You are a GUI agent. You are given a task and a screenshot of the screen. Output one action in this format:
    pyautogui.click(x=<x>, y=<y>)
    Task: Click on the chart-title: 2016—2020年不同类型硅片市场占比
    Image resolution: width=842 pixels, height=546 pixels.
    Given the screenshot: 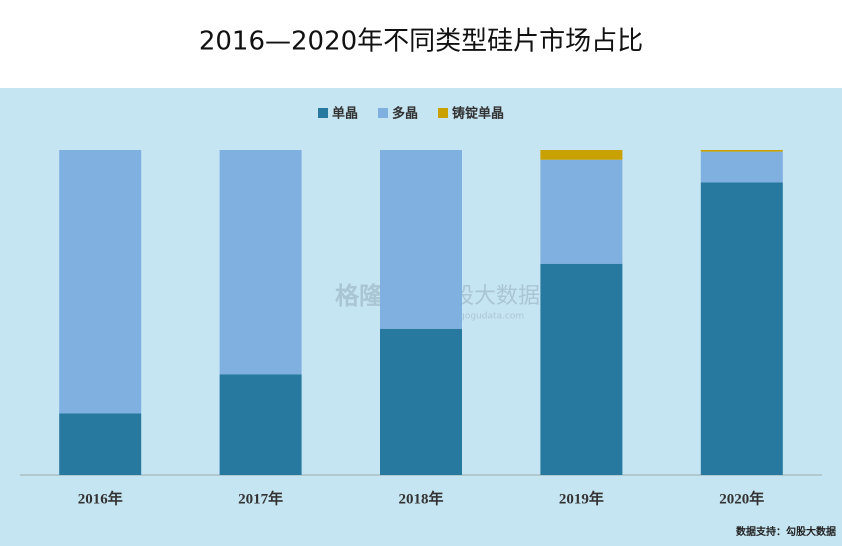 What is the action you would take?
    pyautogui.click(x=421, y=42)
    